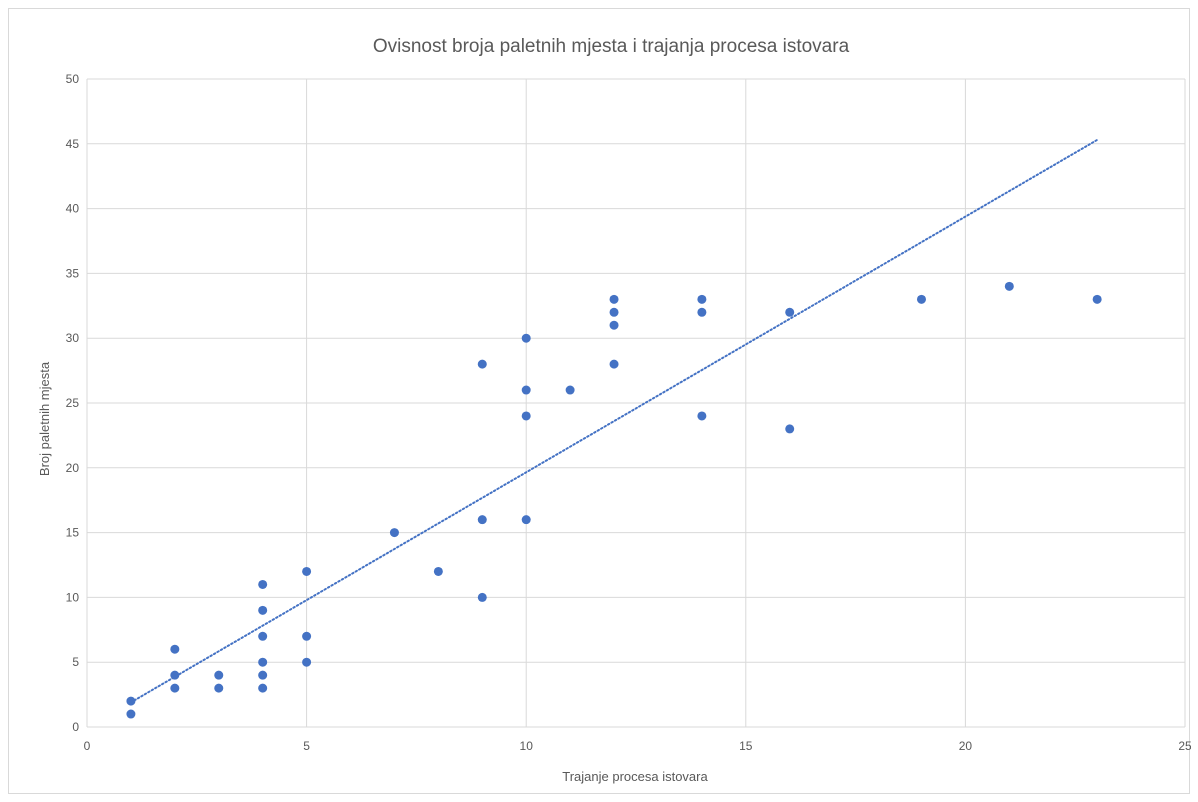  Describe the element at coordinates (73, 209) in the screenshot. I see `y-tick-label: 40` at that location.